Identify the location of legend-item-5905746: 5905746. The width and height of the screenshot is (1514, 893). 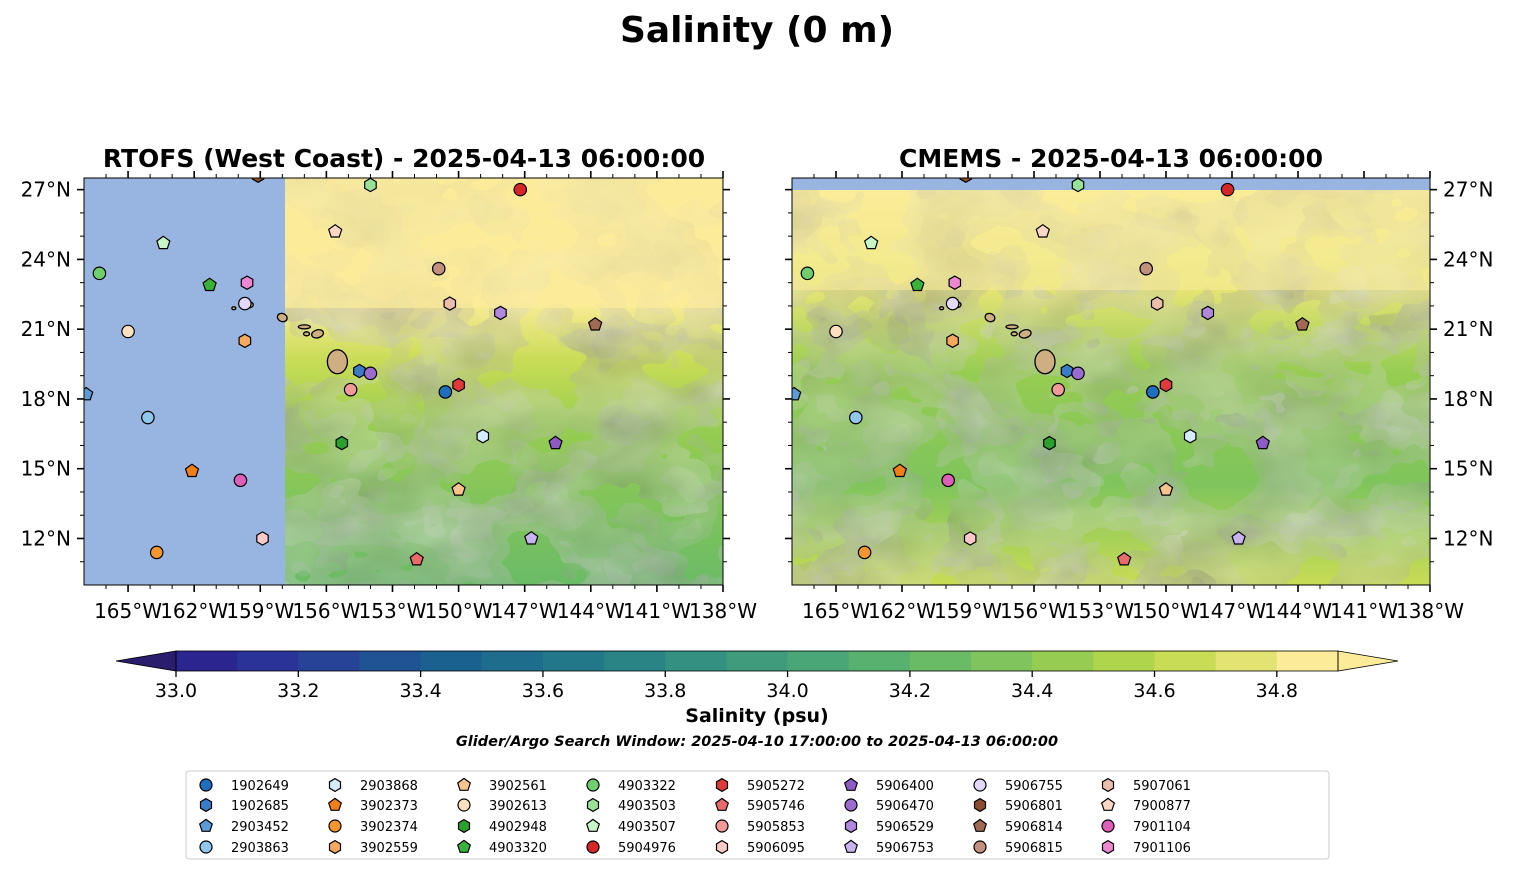
(759, 805).